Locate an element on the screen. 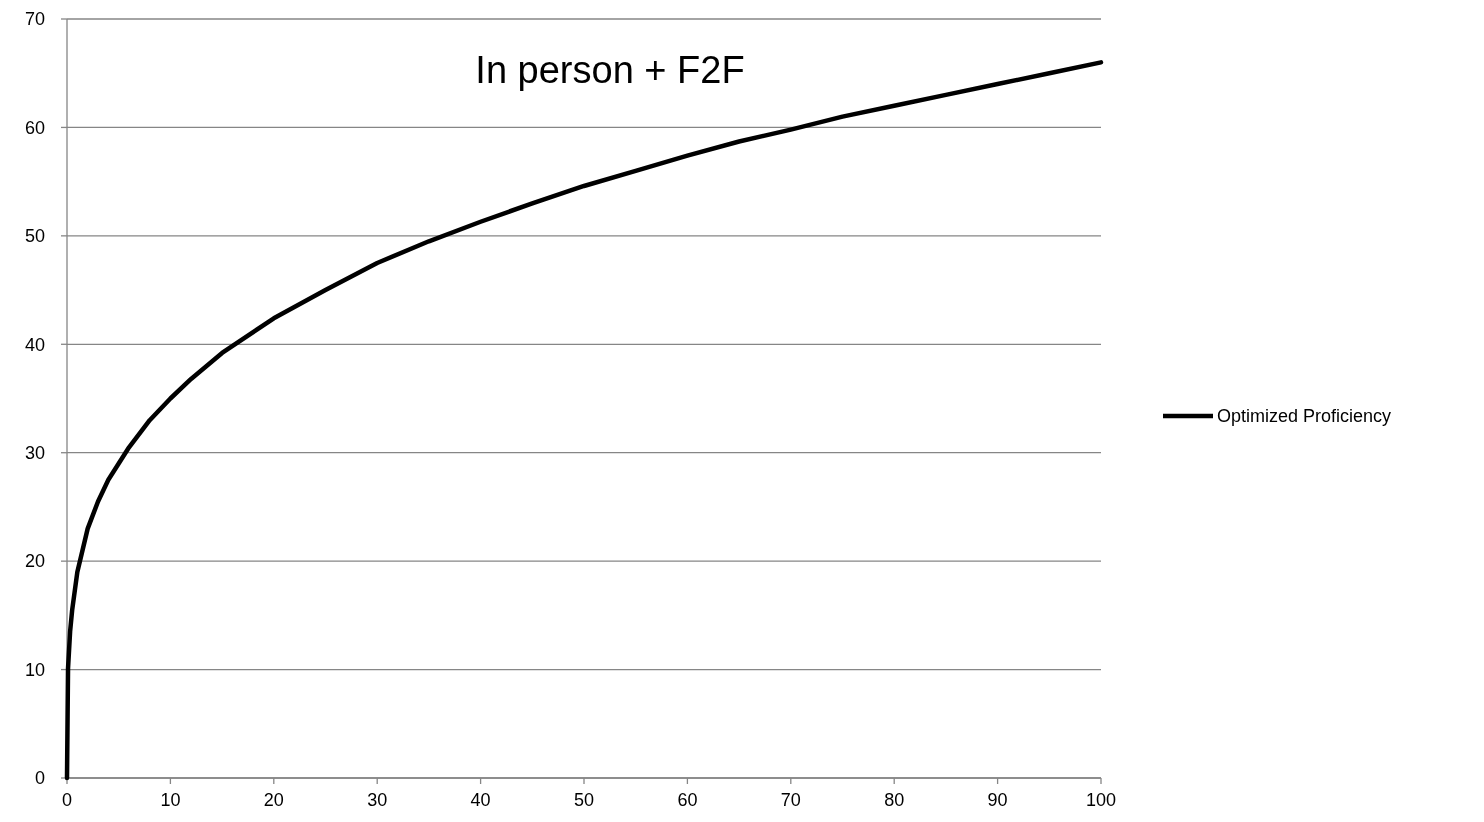 The height and width of the screenshot is (822, 1484). text: In person + F2F is located at coordinates (610, 70).